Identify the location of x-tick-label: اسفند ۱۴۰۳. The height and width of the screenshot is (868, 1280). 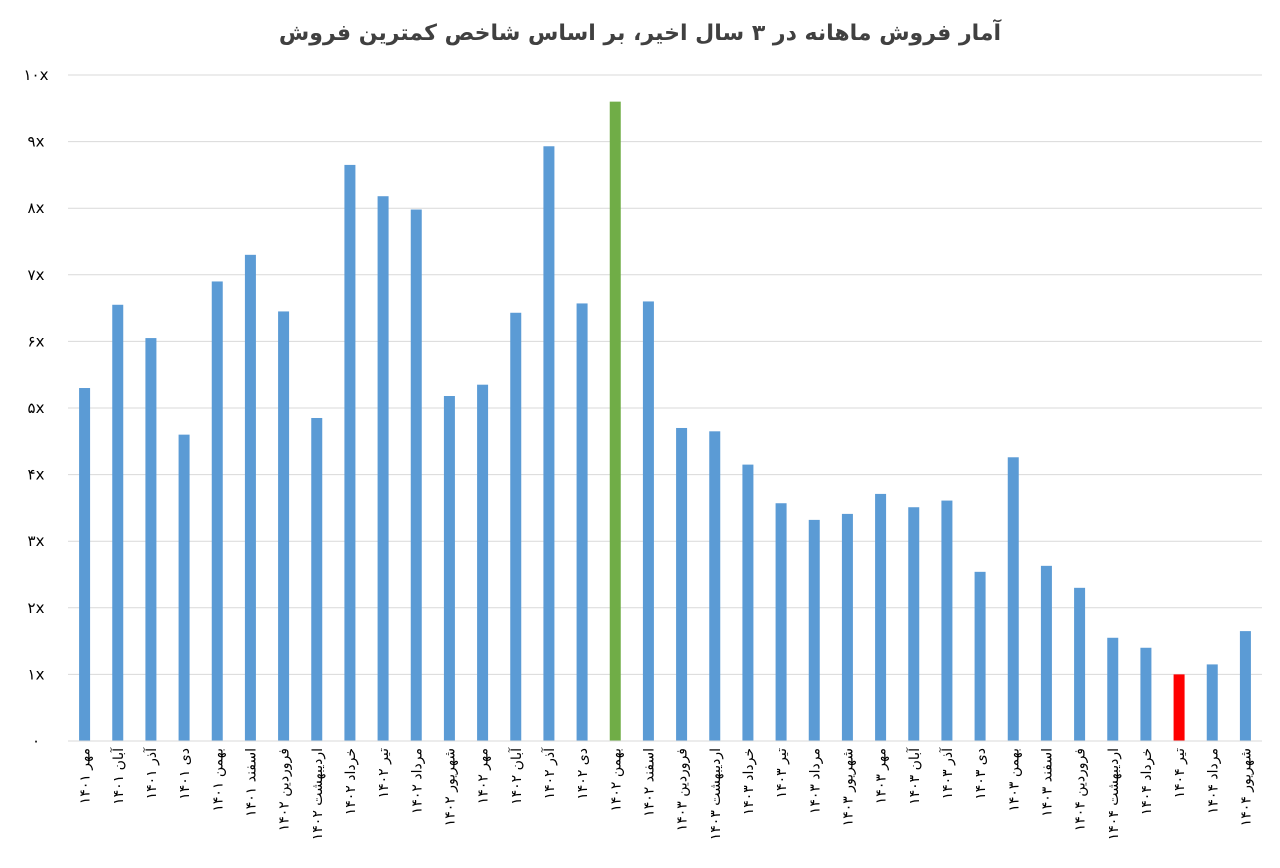
(1047, 782).